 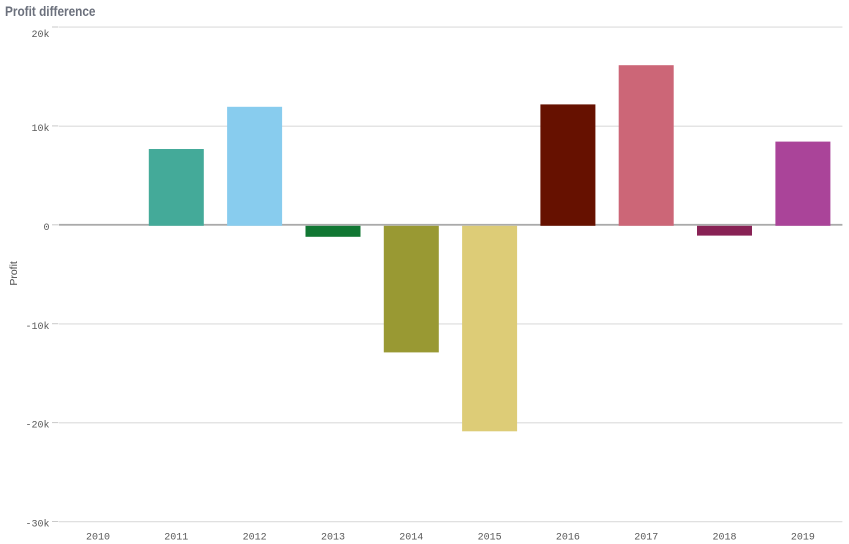 What do you see at coordinates (490, 537) in the screenshot?
I see `svg-text: 2015` at bounding box center [490, 537].